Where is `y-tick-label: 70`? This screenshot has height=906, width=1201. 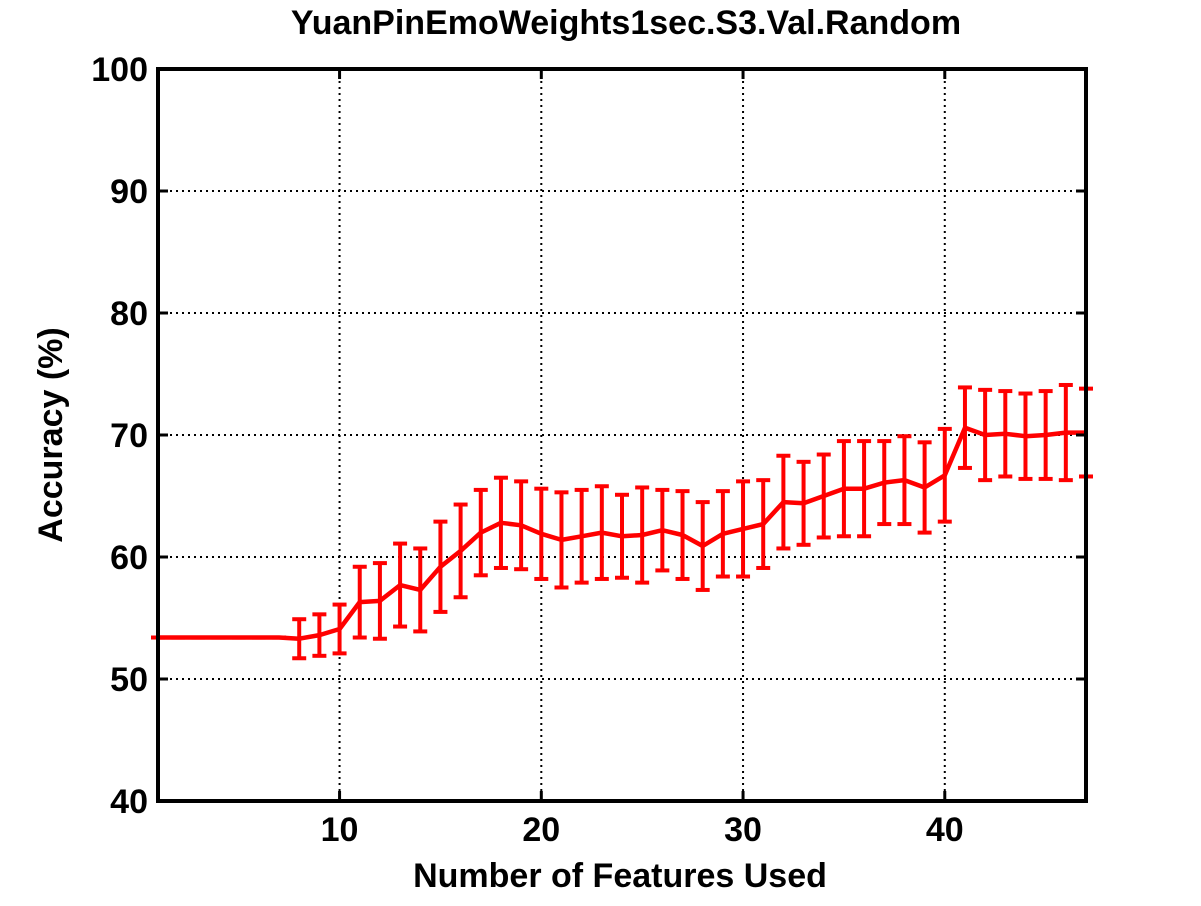 y-tick-label: 70 is located at coordinates (129, 436).